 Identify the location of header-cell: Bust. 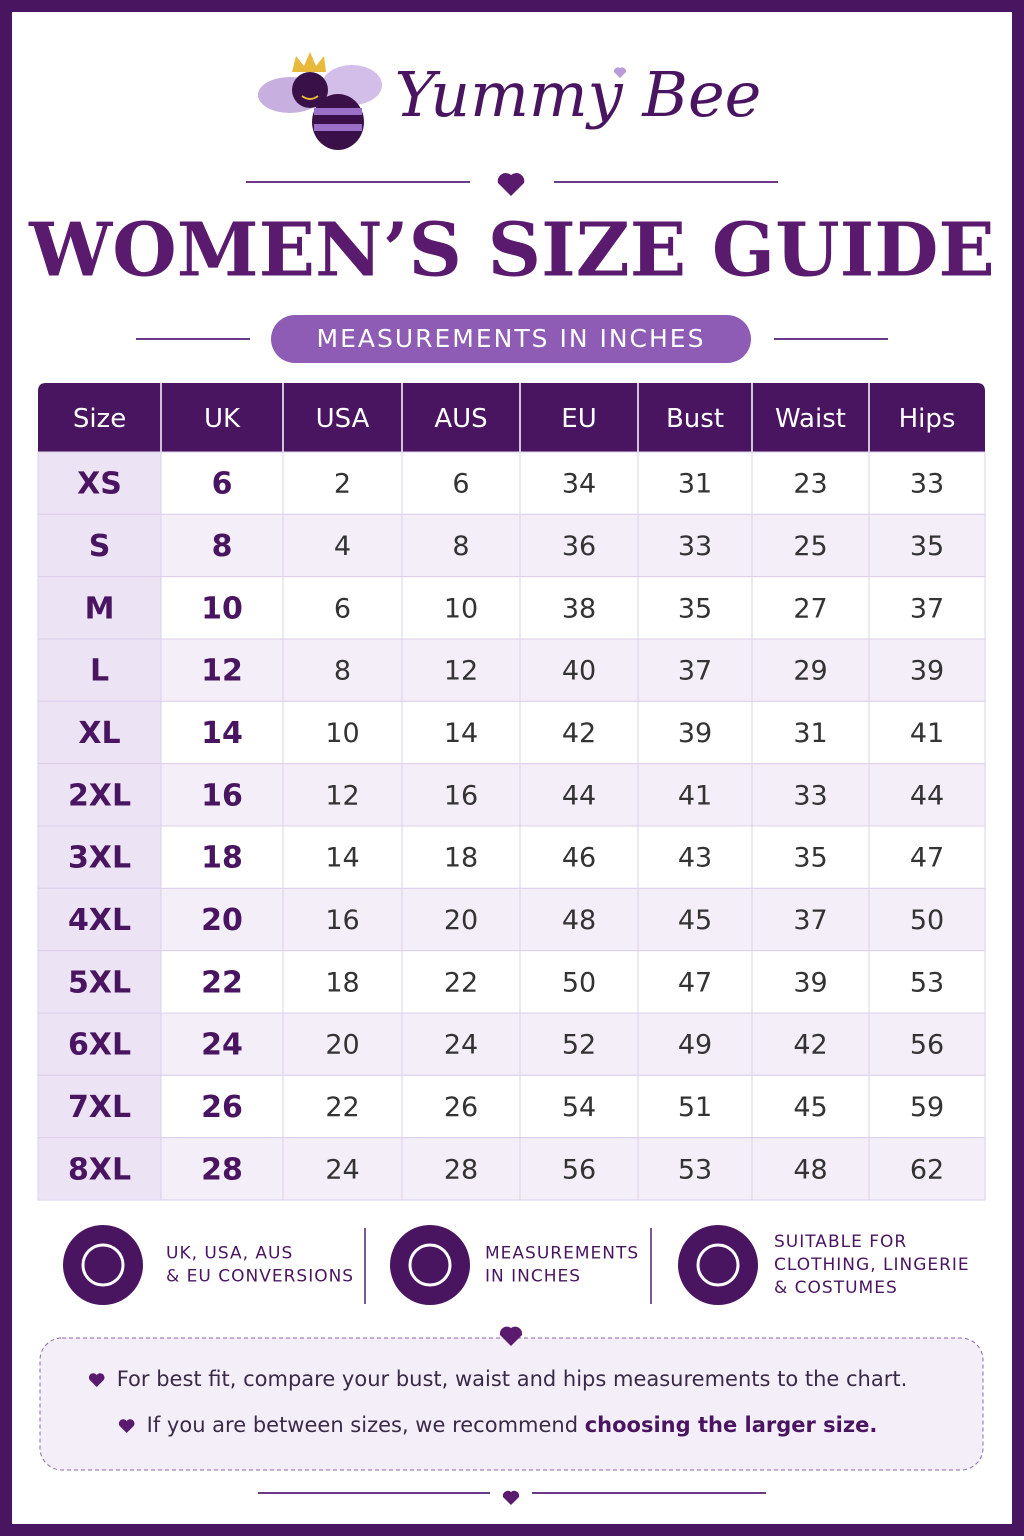
(695, 419).